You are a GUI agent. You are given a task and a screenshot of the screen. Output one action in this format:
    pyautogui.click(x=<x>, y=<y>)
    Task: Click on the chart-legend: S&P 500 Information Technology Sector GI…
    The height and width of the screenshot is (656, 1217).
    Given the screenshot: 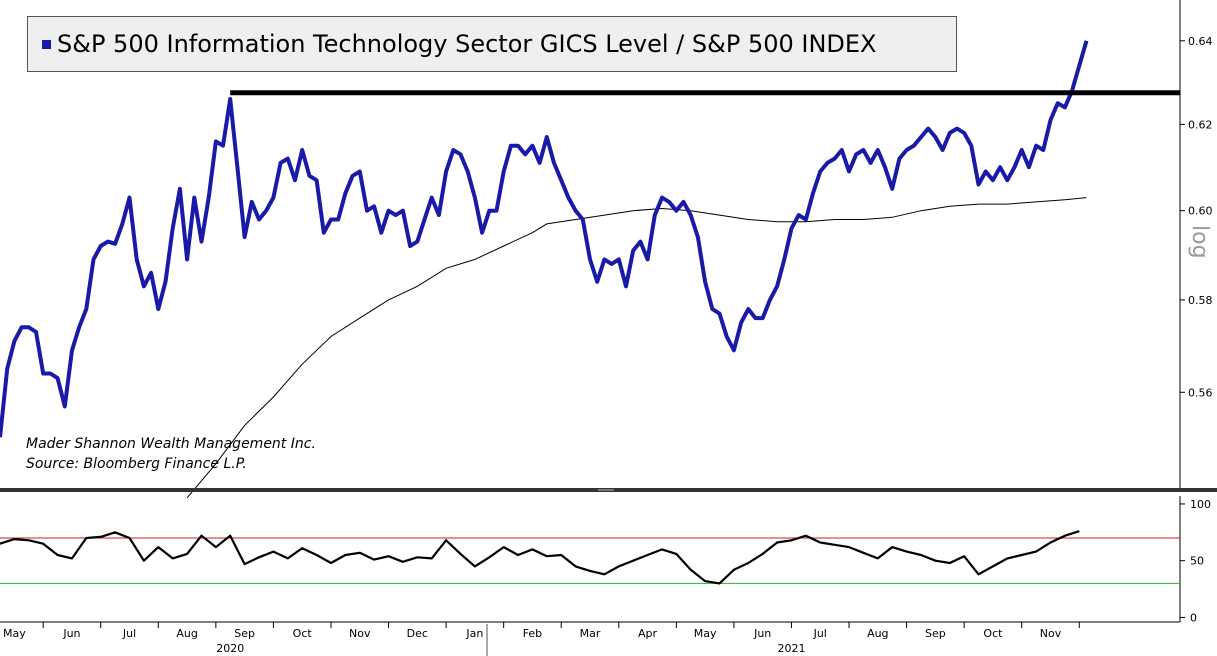 What is the action you would take?
    pyautogui.click(x=492, y=44)
    